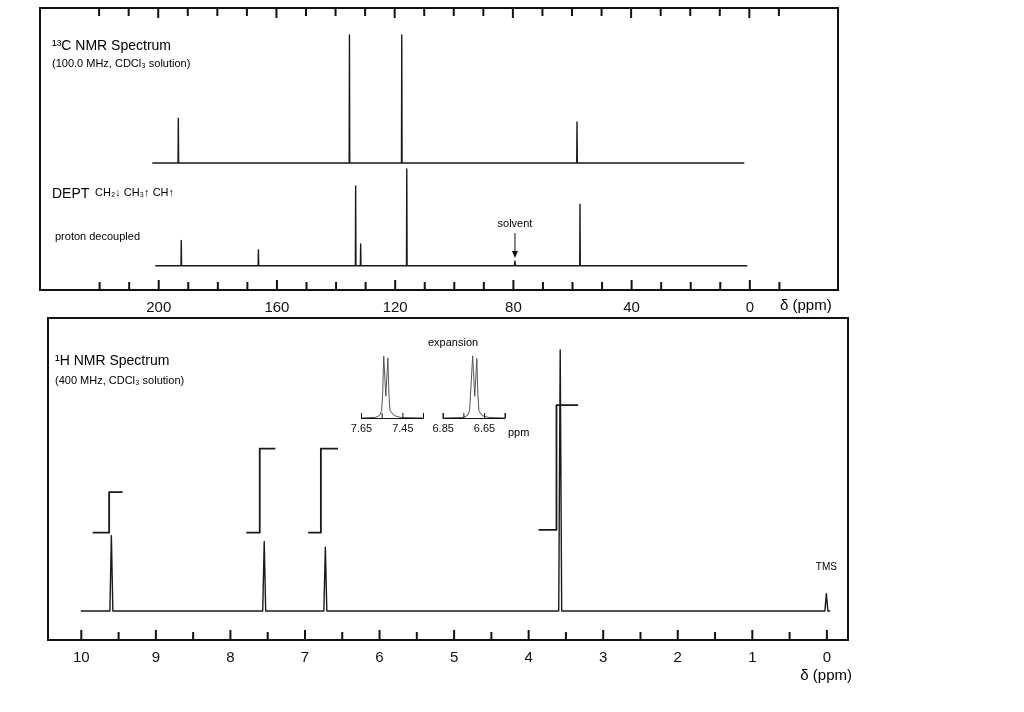 This screenshot has width=1024, height=712. Describe the element at coordinates (361, 428) in the screenshot. I see `x-tick-label: 7.65` at that location.